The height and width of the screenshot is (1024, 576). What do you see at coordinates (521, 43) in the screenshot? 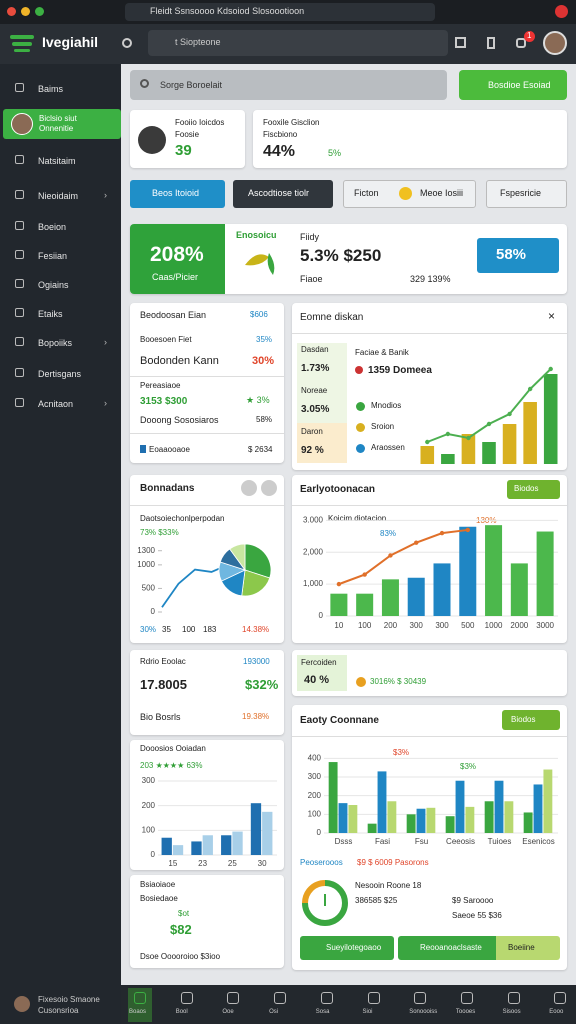
I see `bell-icon` at bounding box center [521, 43].